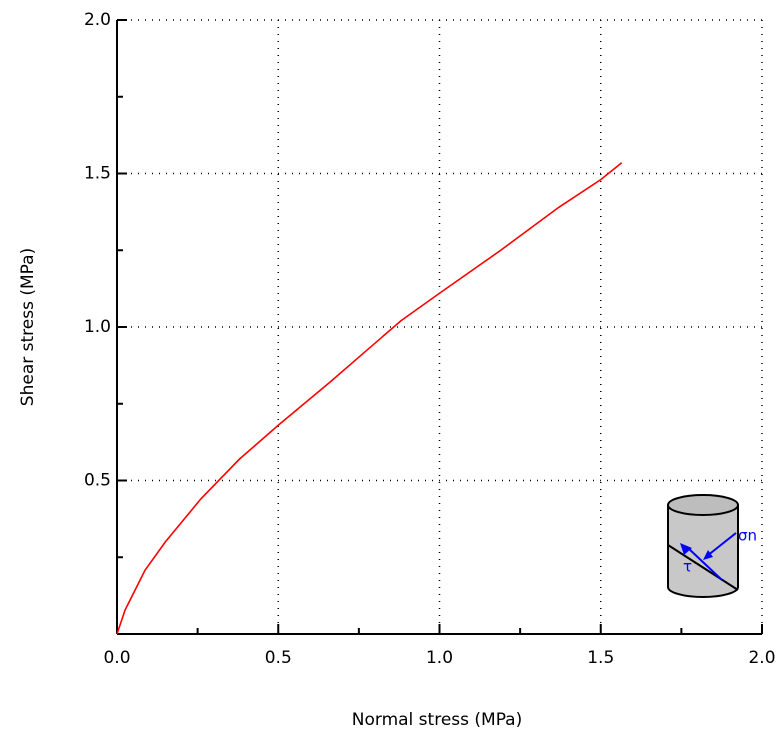  I want to click on icon-label: τ, so click(687, 567).